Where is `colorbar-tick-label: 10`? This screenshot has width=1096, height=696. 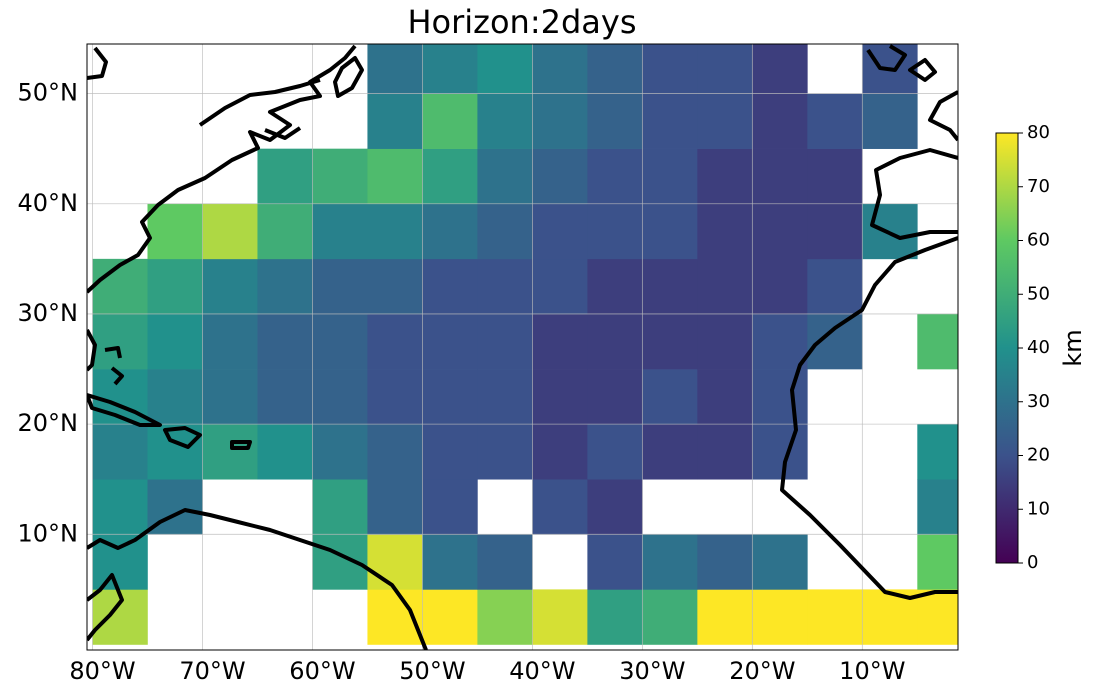
colorbar-tick-label: 10 is located at coordinates (1038, 508).